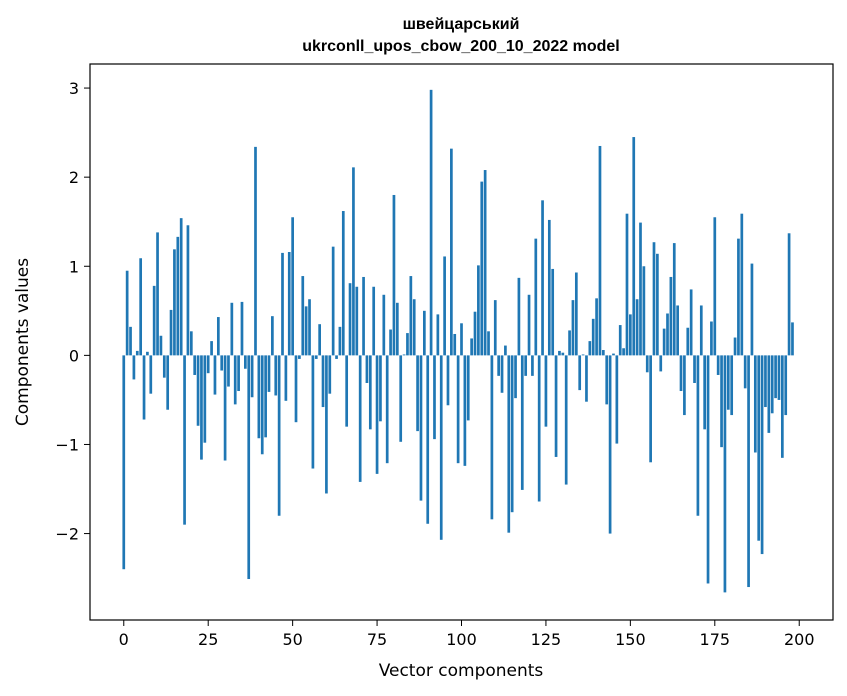 This screenshot has width=847, height=696. I want to click on y-tick-label-3: 3, so click(74, 88).